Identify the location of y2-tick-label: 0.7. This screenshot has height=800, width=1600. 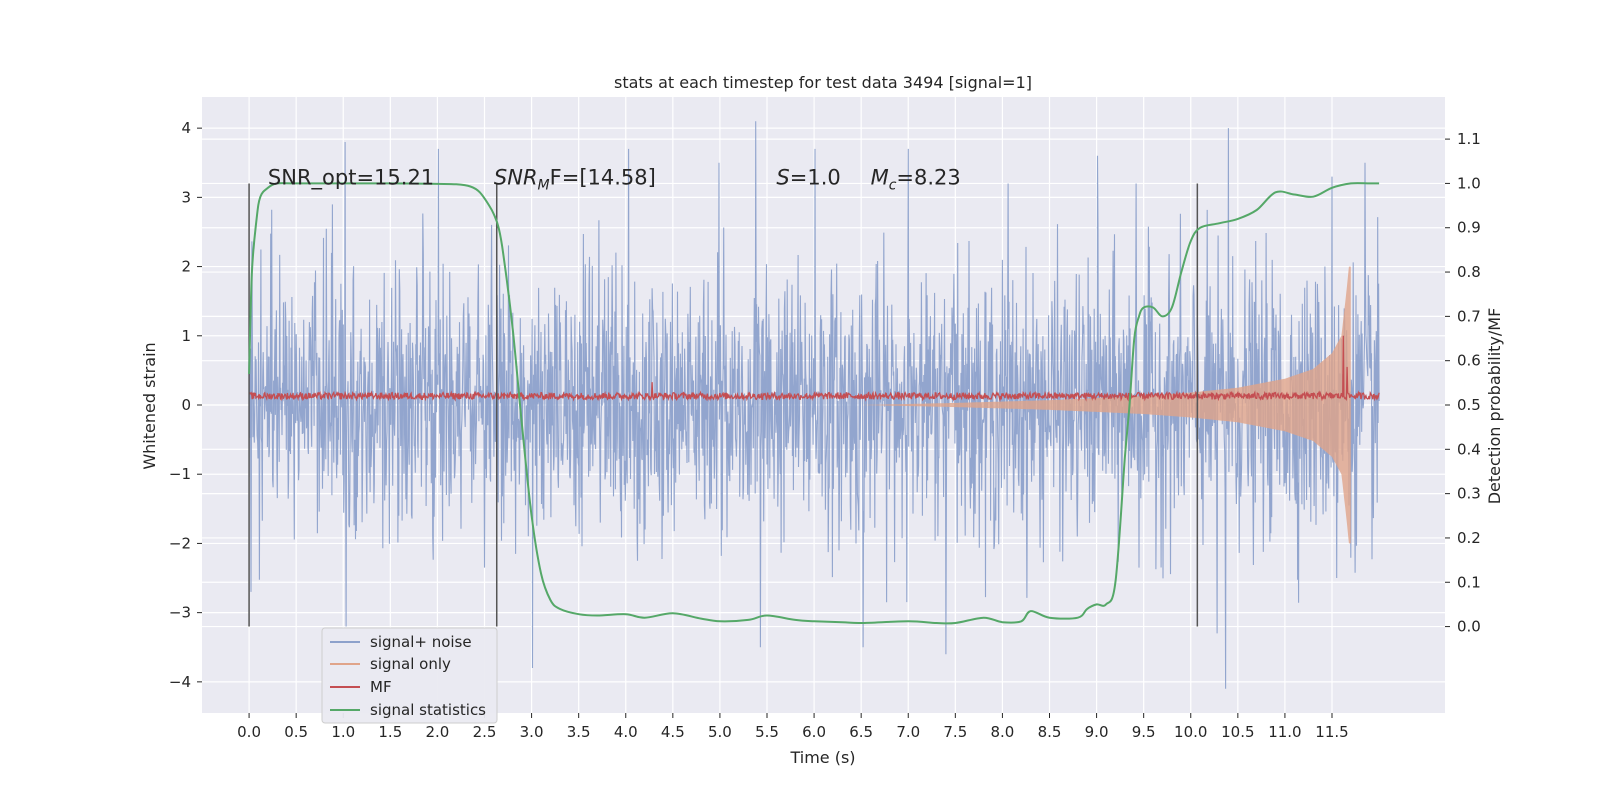
(1469, 316).